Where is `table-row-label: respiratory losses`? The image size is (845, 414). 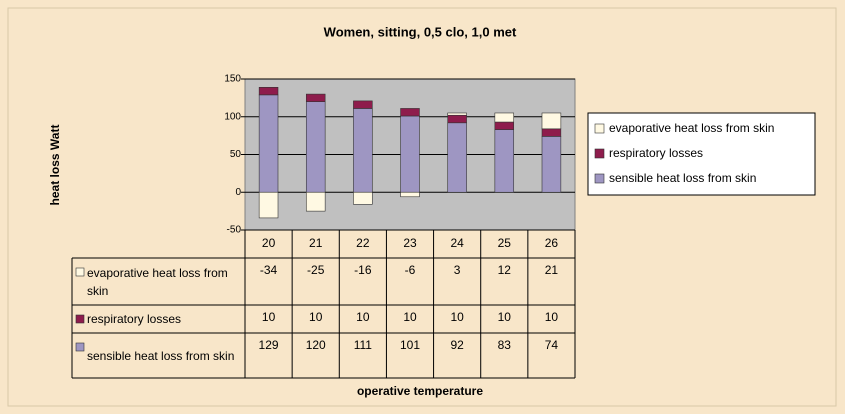 table-row-label: respiratory losses is located at coordinates (134, 319).